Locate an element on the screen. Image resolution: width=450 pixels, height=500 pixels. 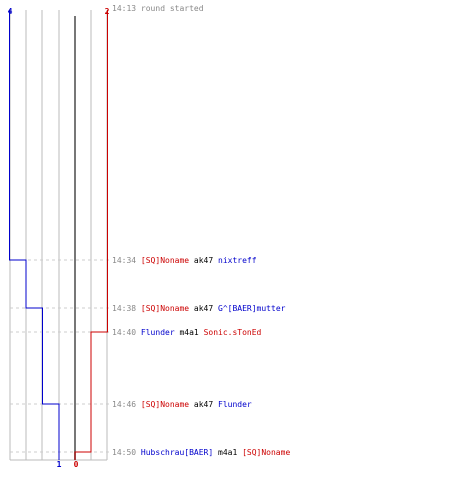
kill-event: 14:46 [SQ]Noname ak47 Flunder is located at coordinates (182, 404).